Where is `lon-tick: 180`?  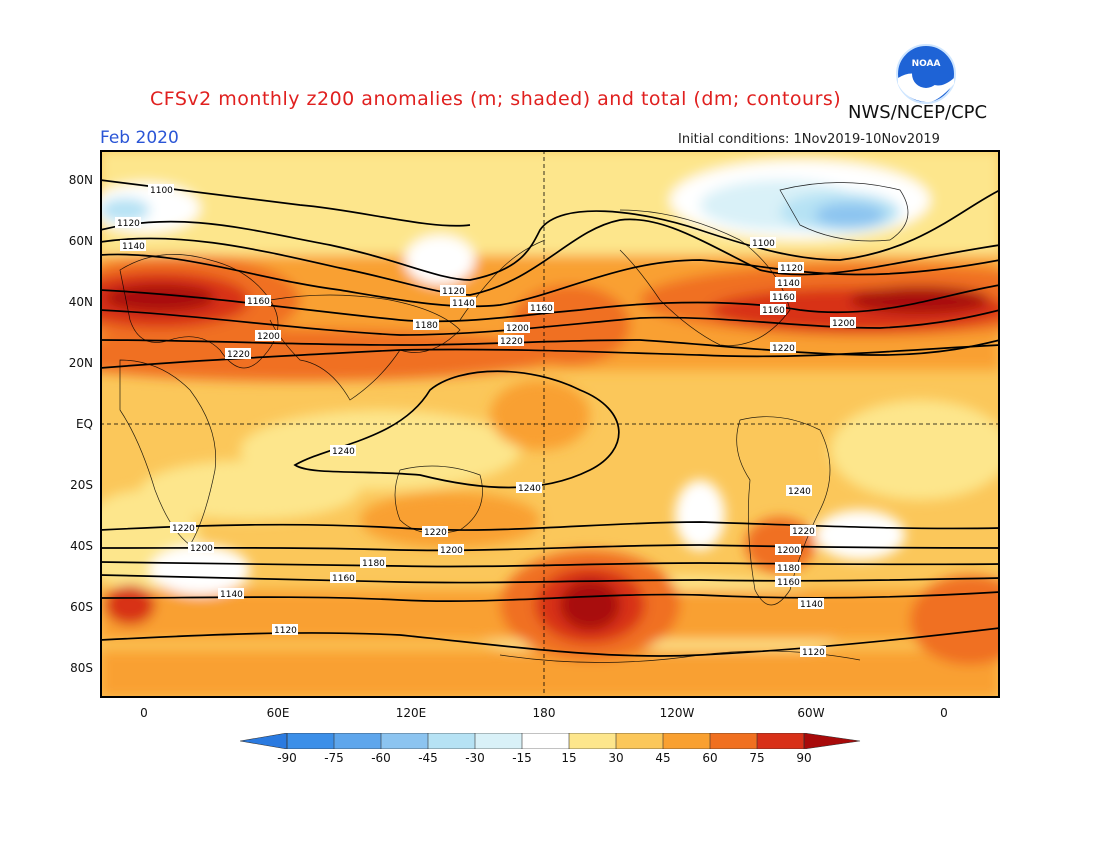 lon-tick: 180 is located at coordinates (544, 713).